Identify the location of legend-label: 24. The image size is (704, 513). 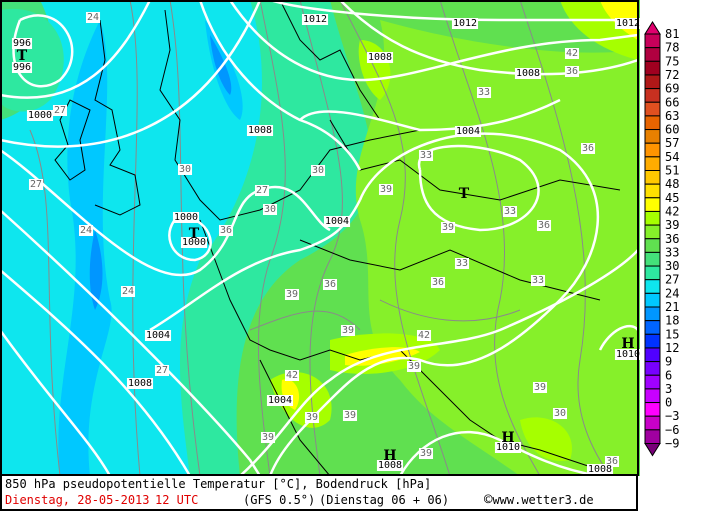
(672, 293).